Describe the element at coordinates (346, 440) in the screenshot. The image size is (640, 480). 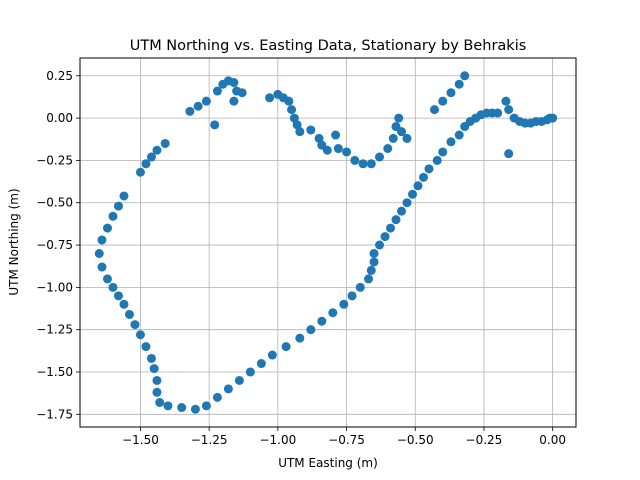
I see `x-tick-label: −0.75` at that location.